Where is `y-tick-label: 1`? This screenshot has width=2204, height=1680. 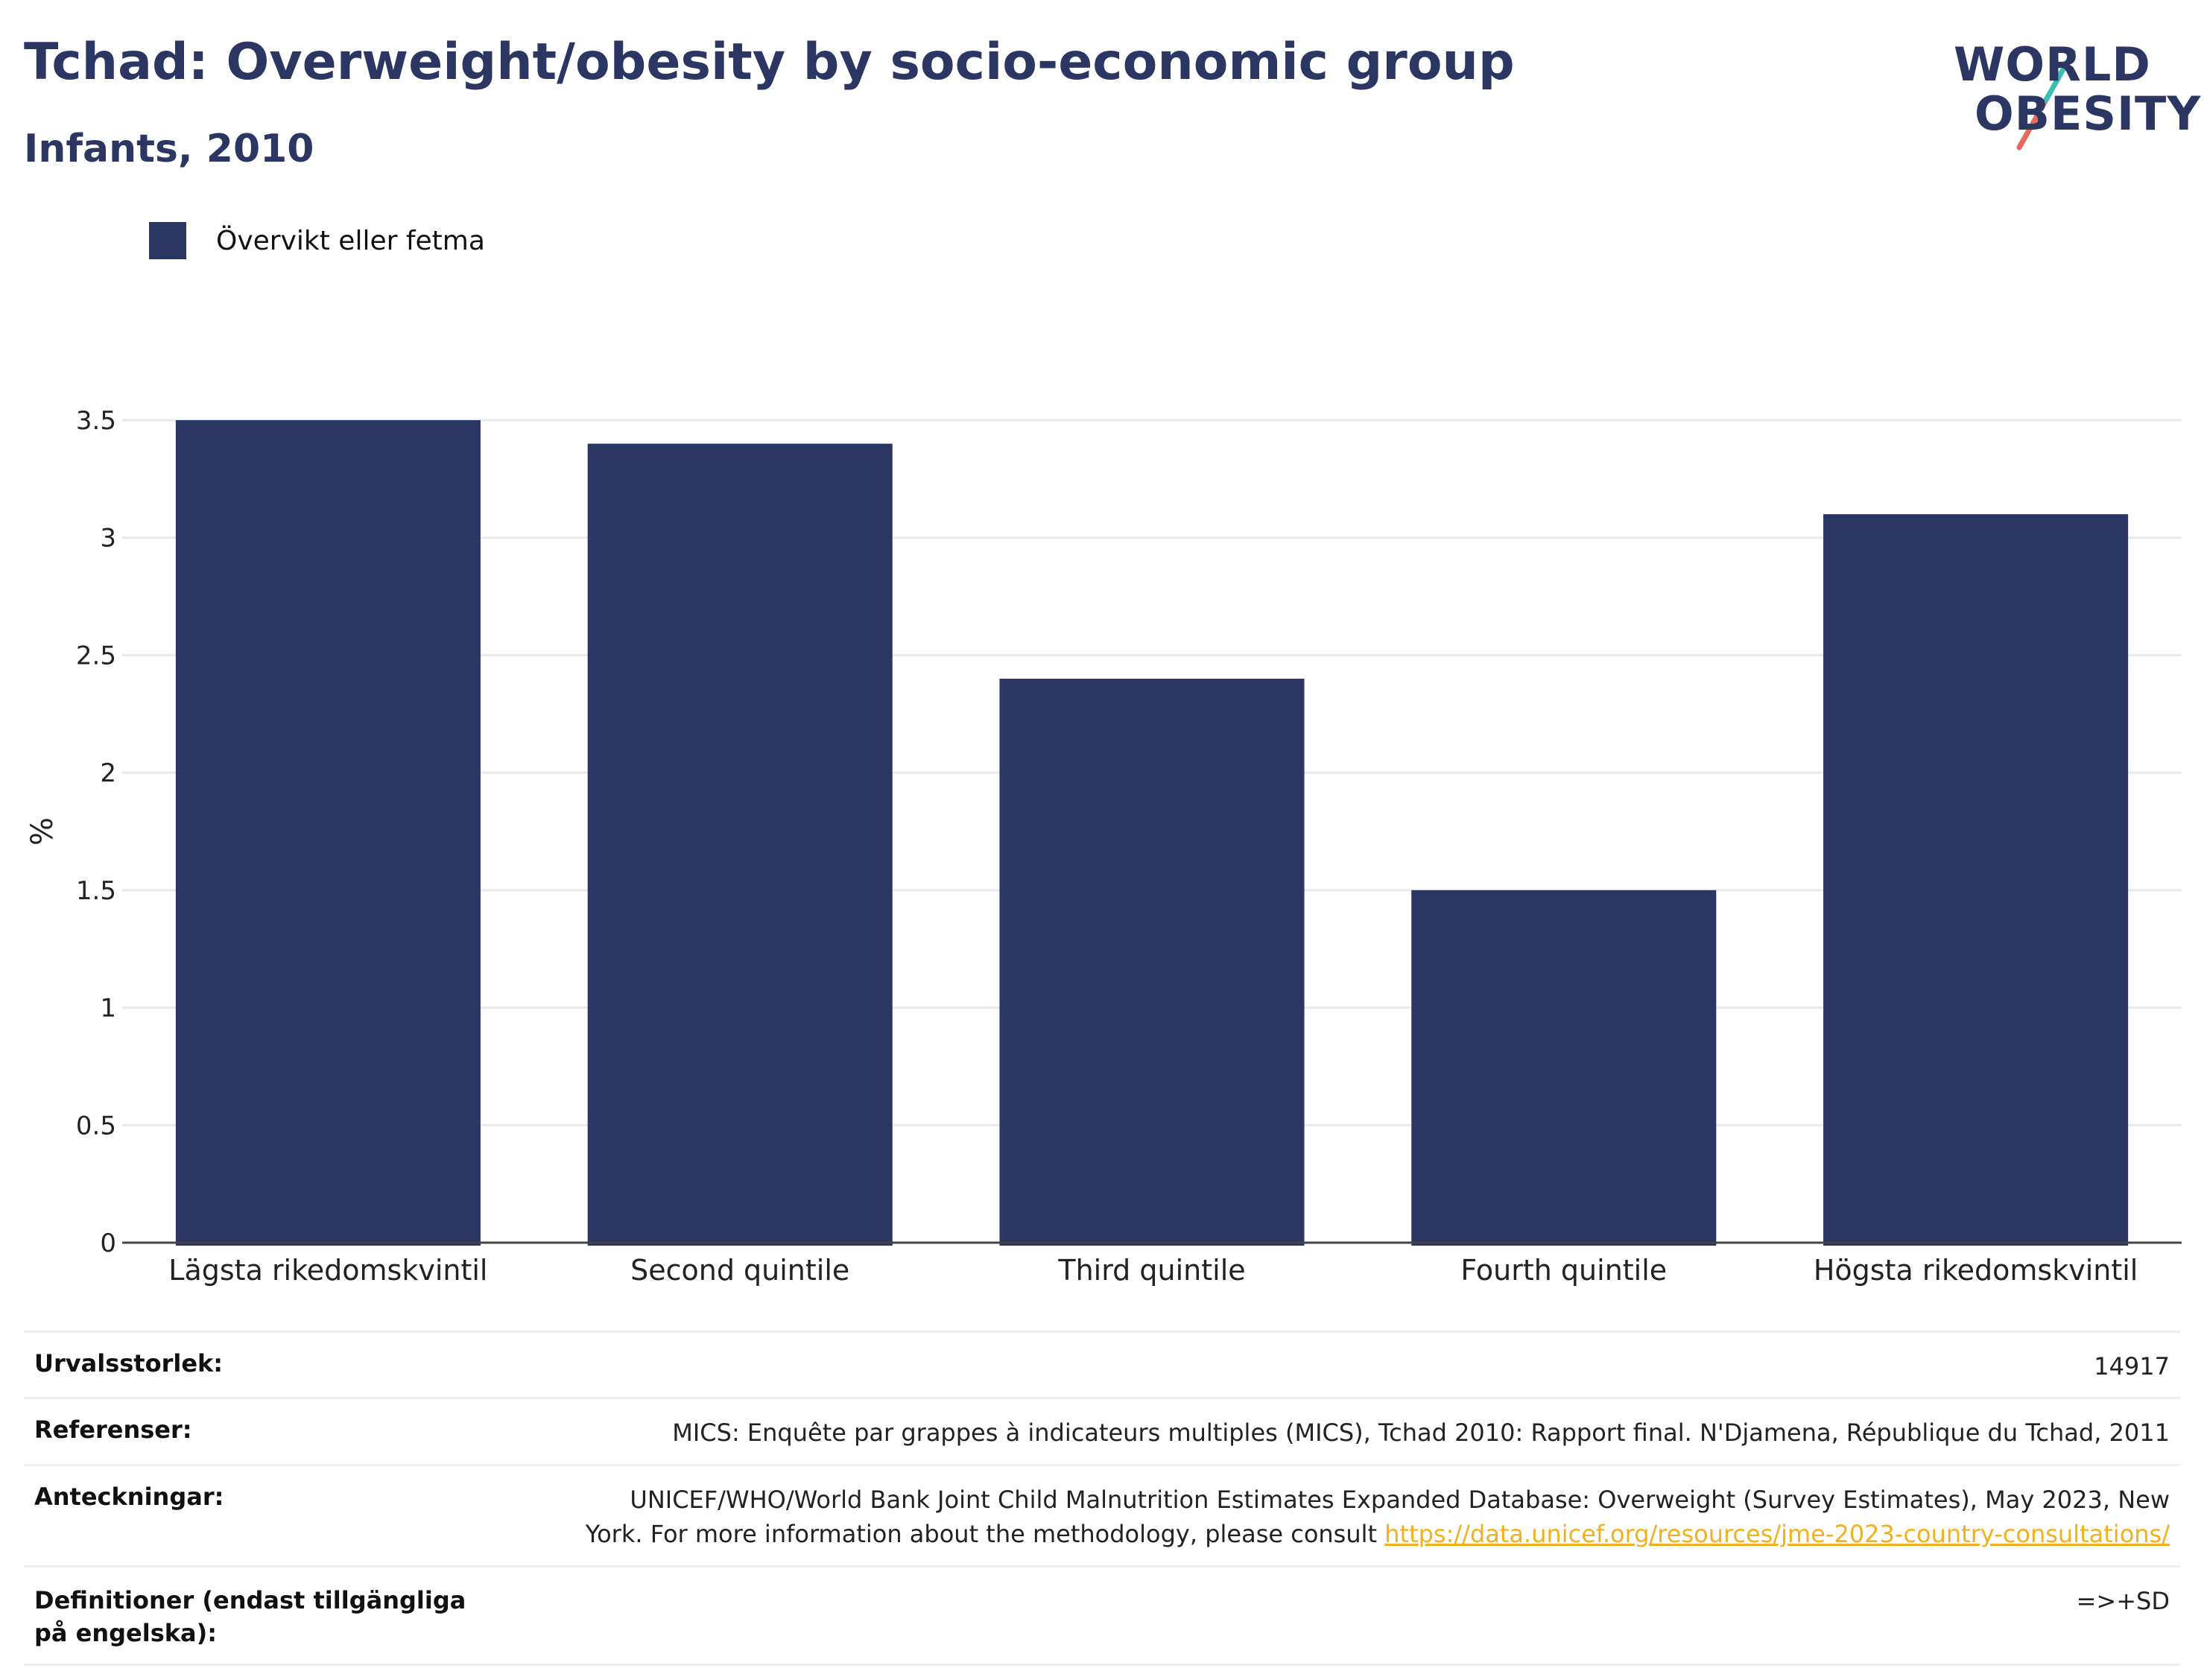 y-tick-label: 1 is located at coordinates (108, 1009).